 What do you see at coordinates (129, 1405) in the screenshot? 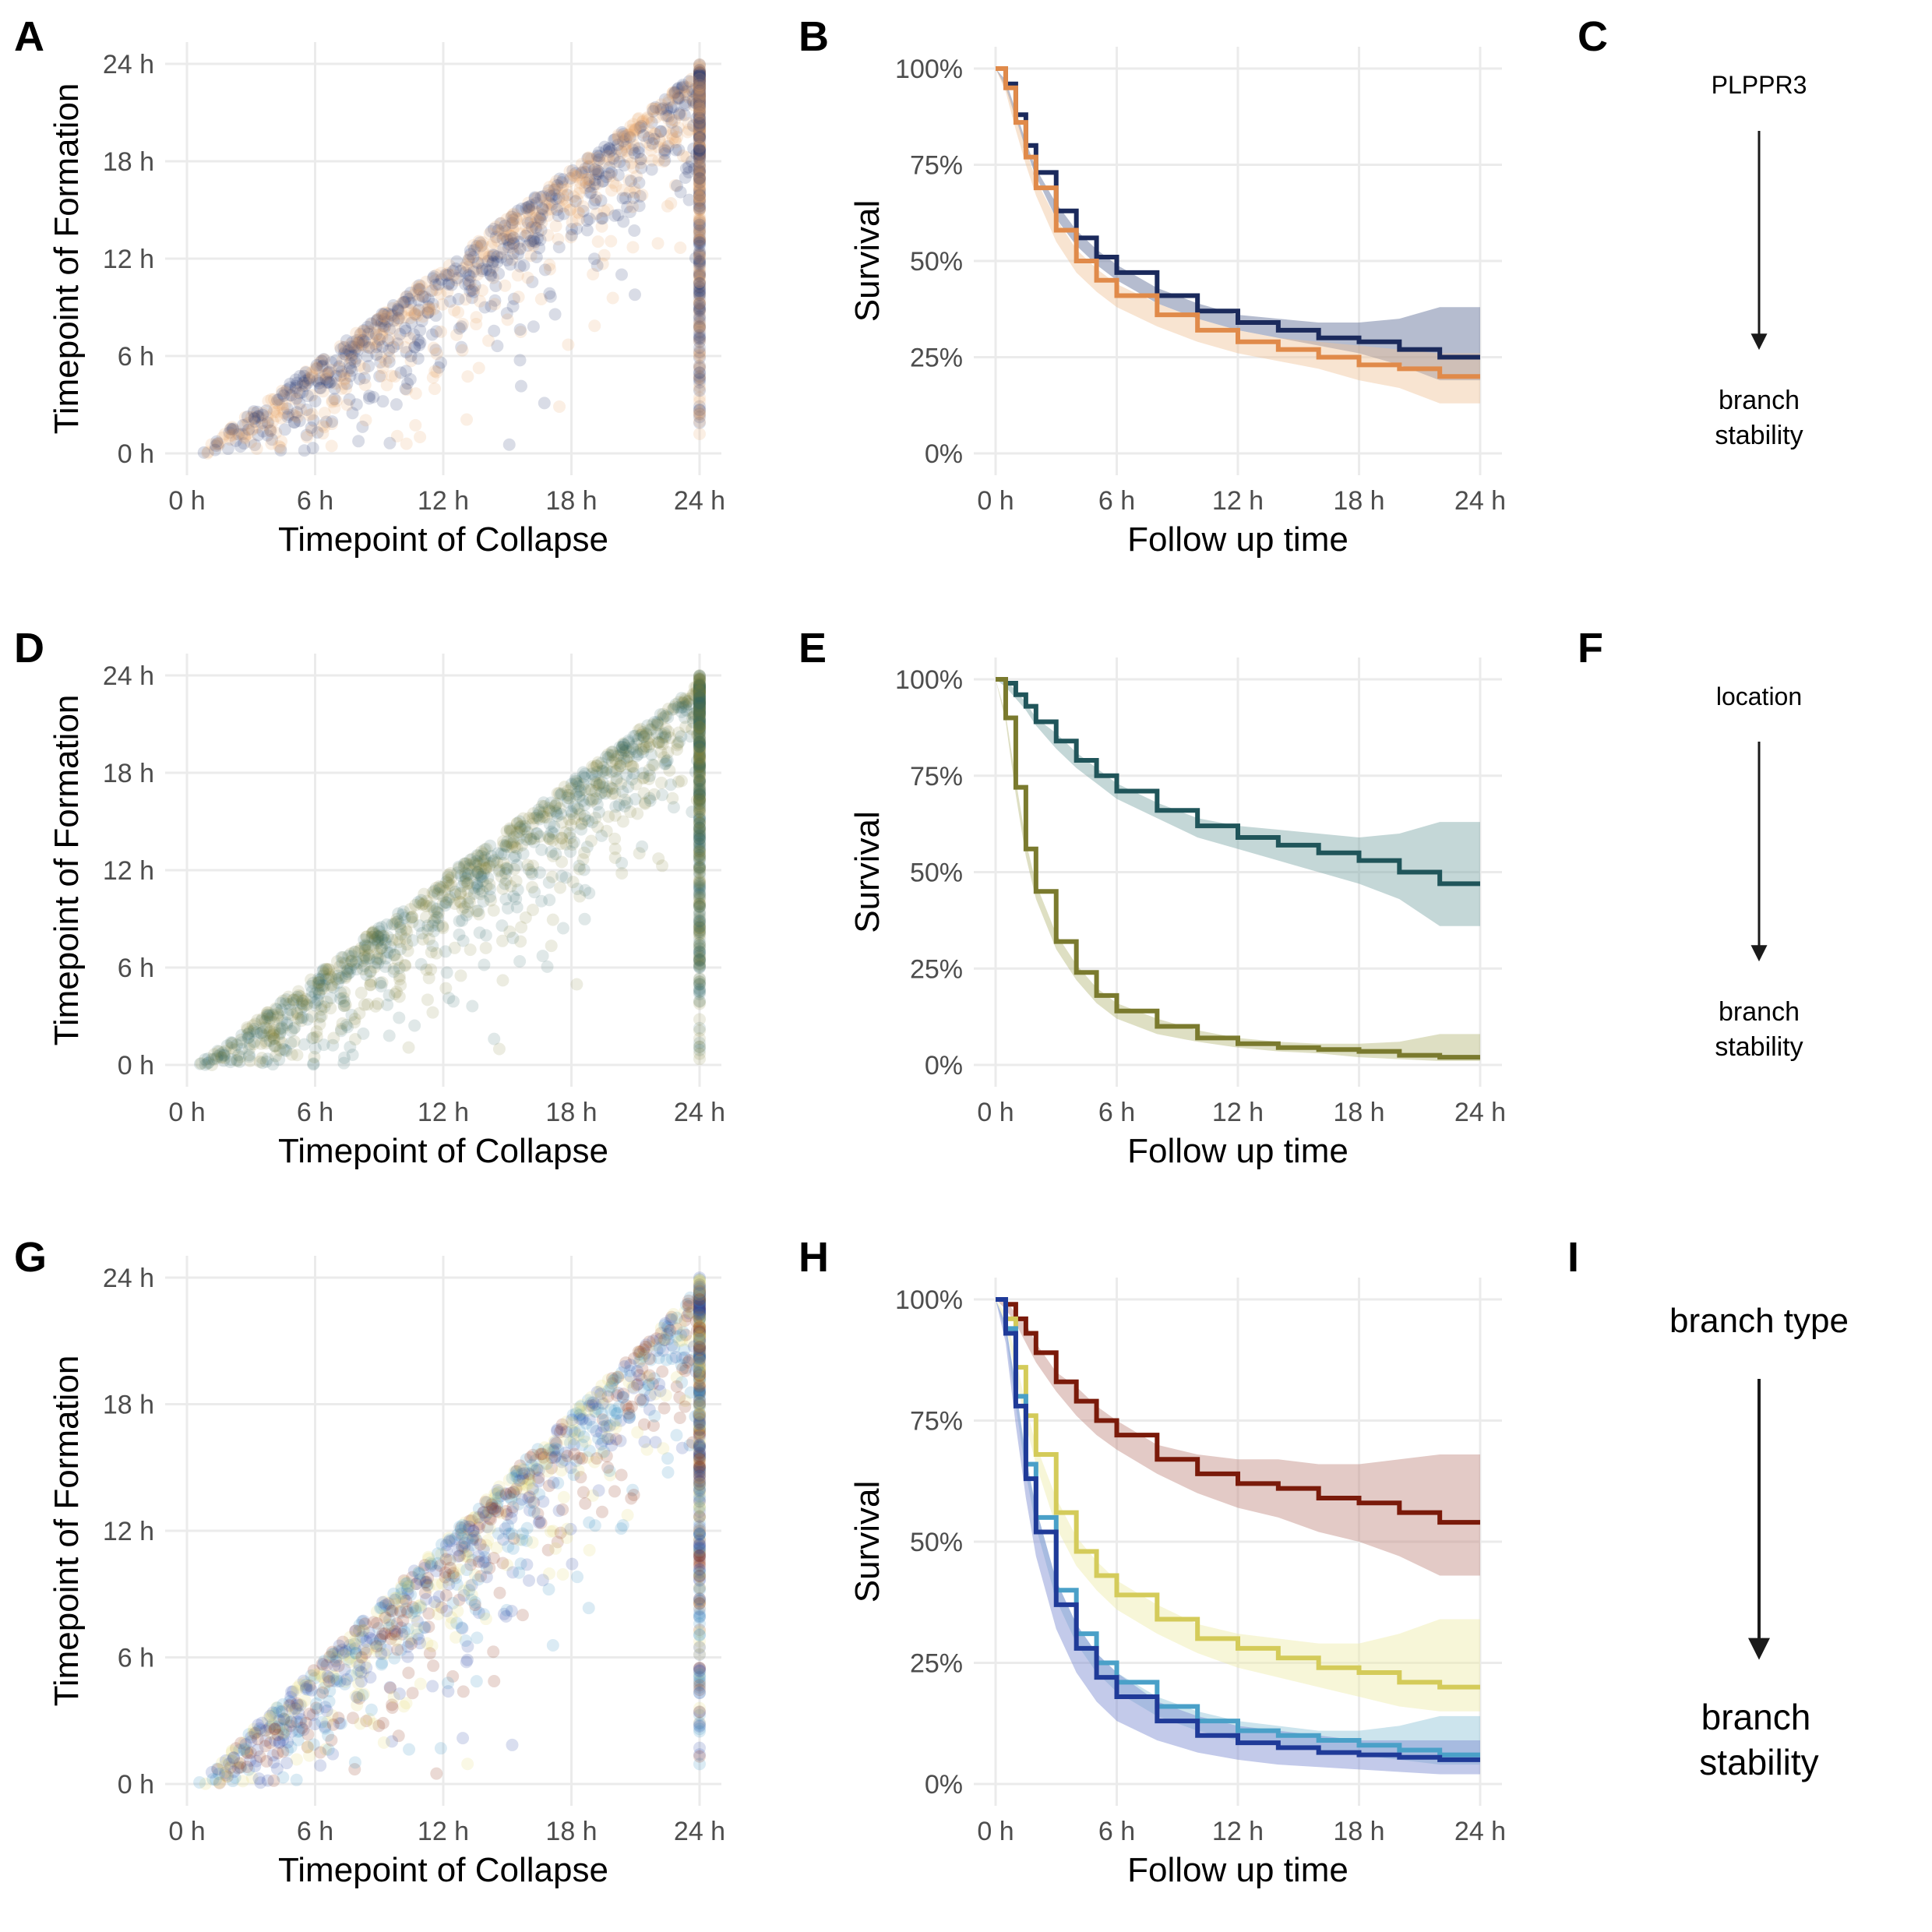
I see `y-tick-label: 18 h` at bounding box center [129, 1405].